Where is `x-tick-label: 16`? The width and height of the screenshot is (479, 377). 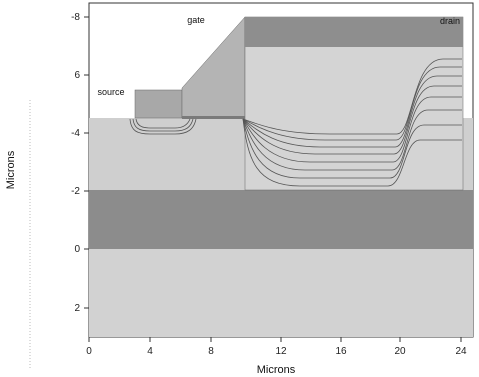 x-tick-label: 16 is located at coordinates (341, 351).